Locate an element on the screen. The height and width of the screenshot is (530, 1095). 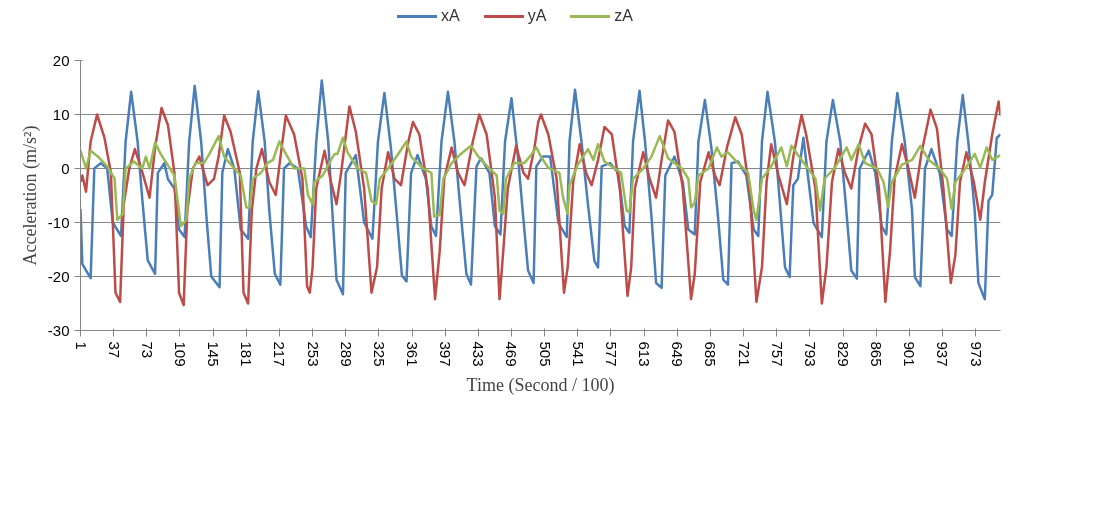
x-tick-label: 181 is located at coordinates (247, 354).